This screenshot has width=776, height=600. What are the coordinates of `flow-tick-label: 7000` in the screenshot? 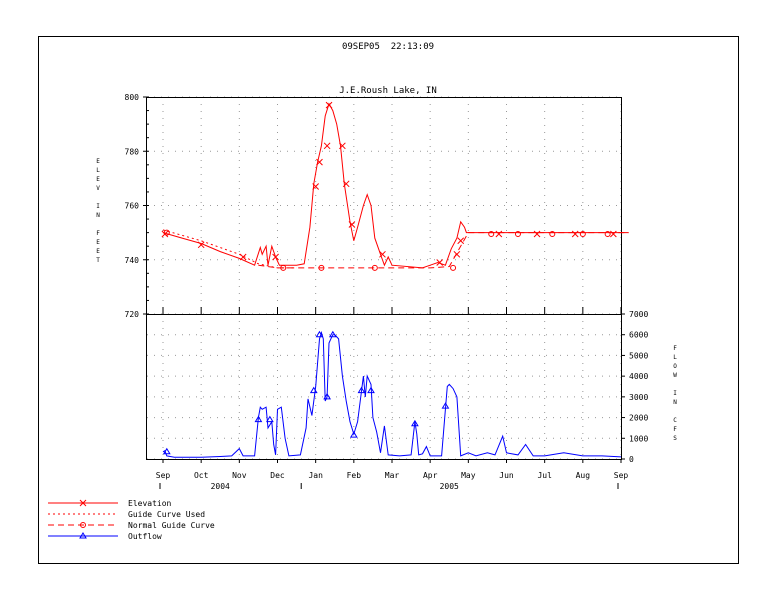 It's located at (638, 314).